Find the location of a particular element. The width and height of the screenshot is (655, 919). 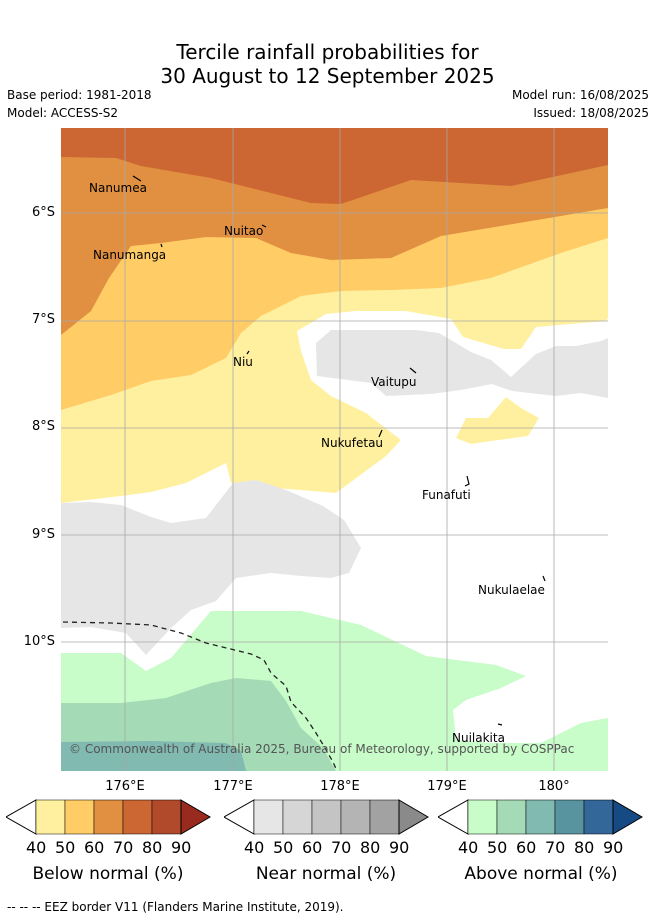

lon-label-177e: 177°E is located at coordinates (233, 786).